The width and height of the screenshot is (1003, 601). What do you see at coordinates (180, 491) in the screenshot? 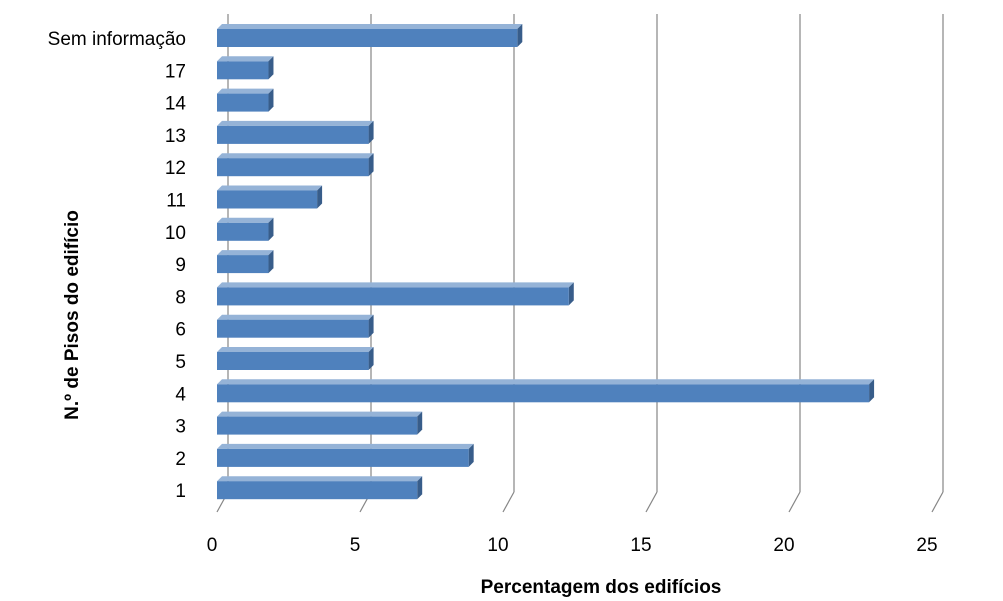
I see `y-tick-label: 1` at bounding box center [180, 491].